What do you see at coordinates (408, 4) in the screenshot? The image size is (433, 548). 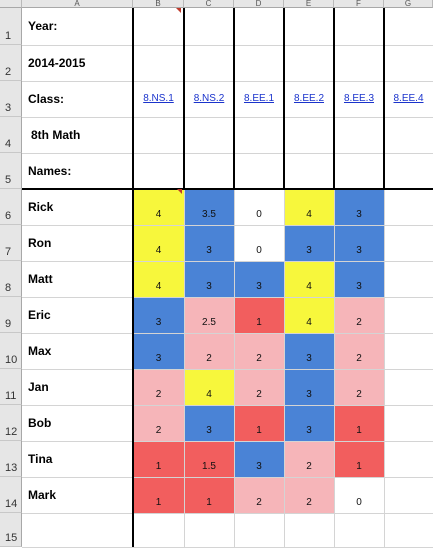 I see `column-header-g: G` at bounding box center [408, 4].